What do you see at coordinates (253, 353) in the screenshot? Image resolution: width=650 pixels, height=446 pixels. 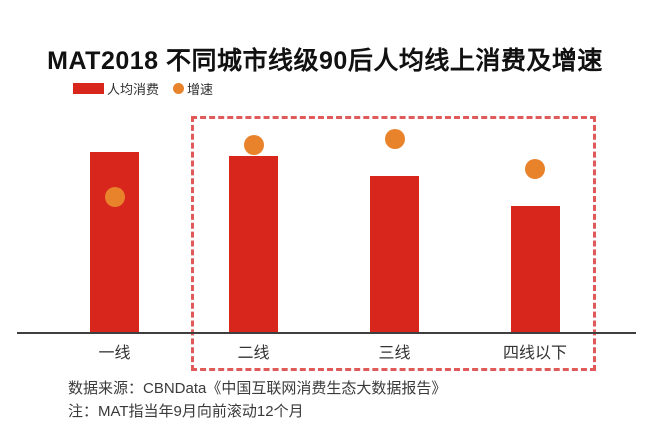 I see `x-axis-label-2: 二线` at bounding box center [253, 353].